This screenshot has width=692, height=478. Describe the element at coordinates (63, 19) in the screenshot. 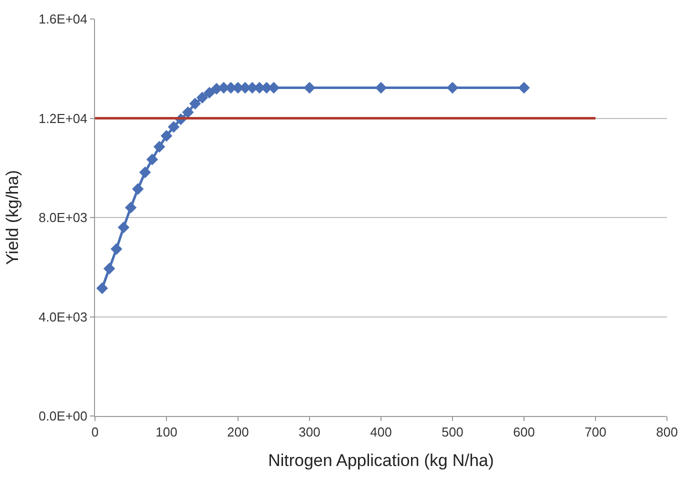

I see `y-tick-label: 1.6E+04` at that location.